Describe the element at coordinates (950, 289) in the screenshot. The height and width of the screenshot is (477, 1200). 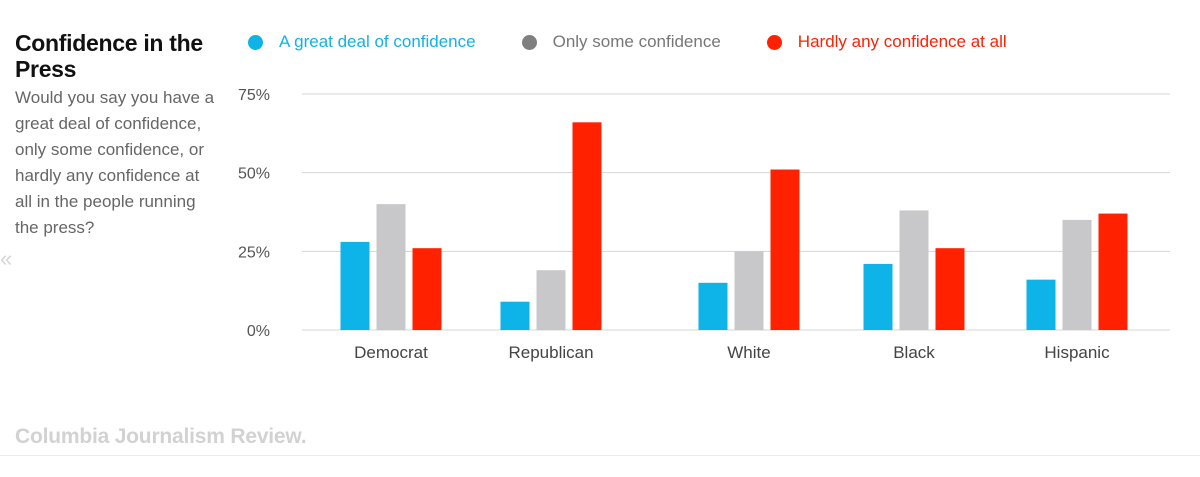
I see `bar-hardly-any-black` at that location.